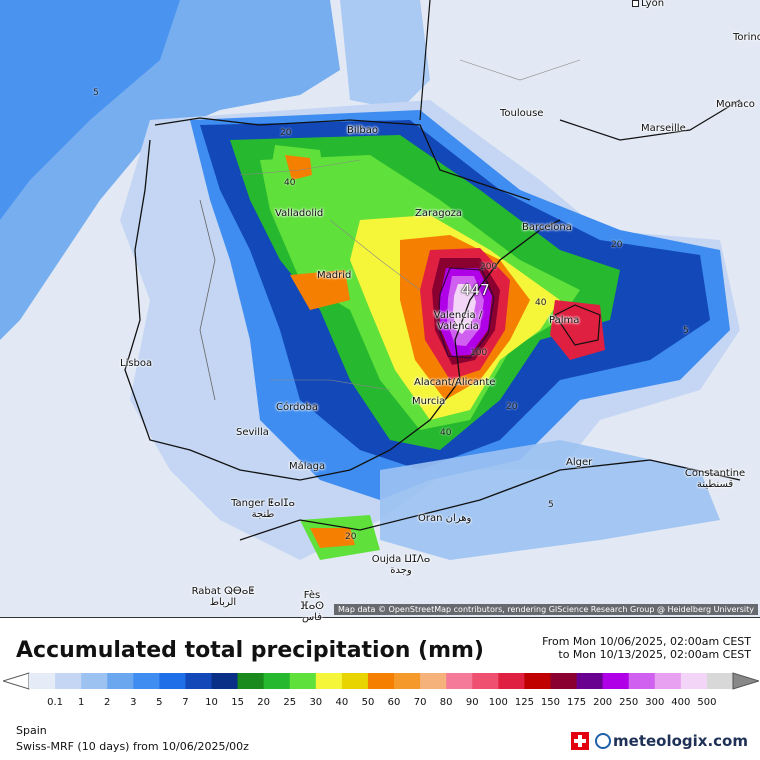 This screenshot has height=760, width=760. What do you see at coordinates (498, 702) in the screenshot?
I see `legend-label: 100` at bounding box center [498, 702].